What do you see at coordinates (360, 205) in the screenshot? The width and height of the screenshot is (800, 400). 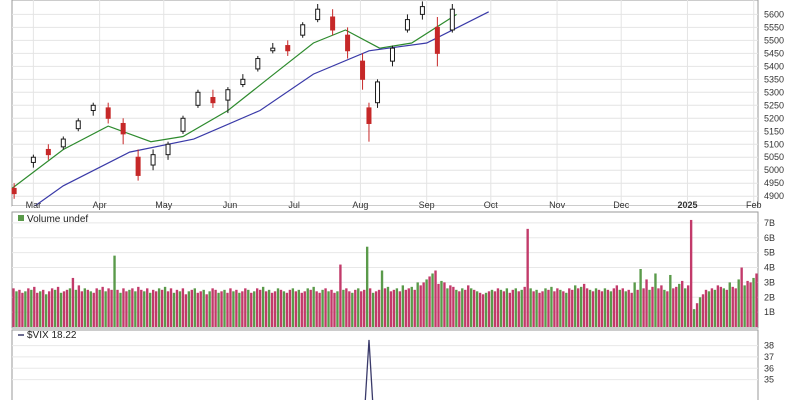 I see `x-tick-label: Aug` at bounding box center [360, 205].